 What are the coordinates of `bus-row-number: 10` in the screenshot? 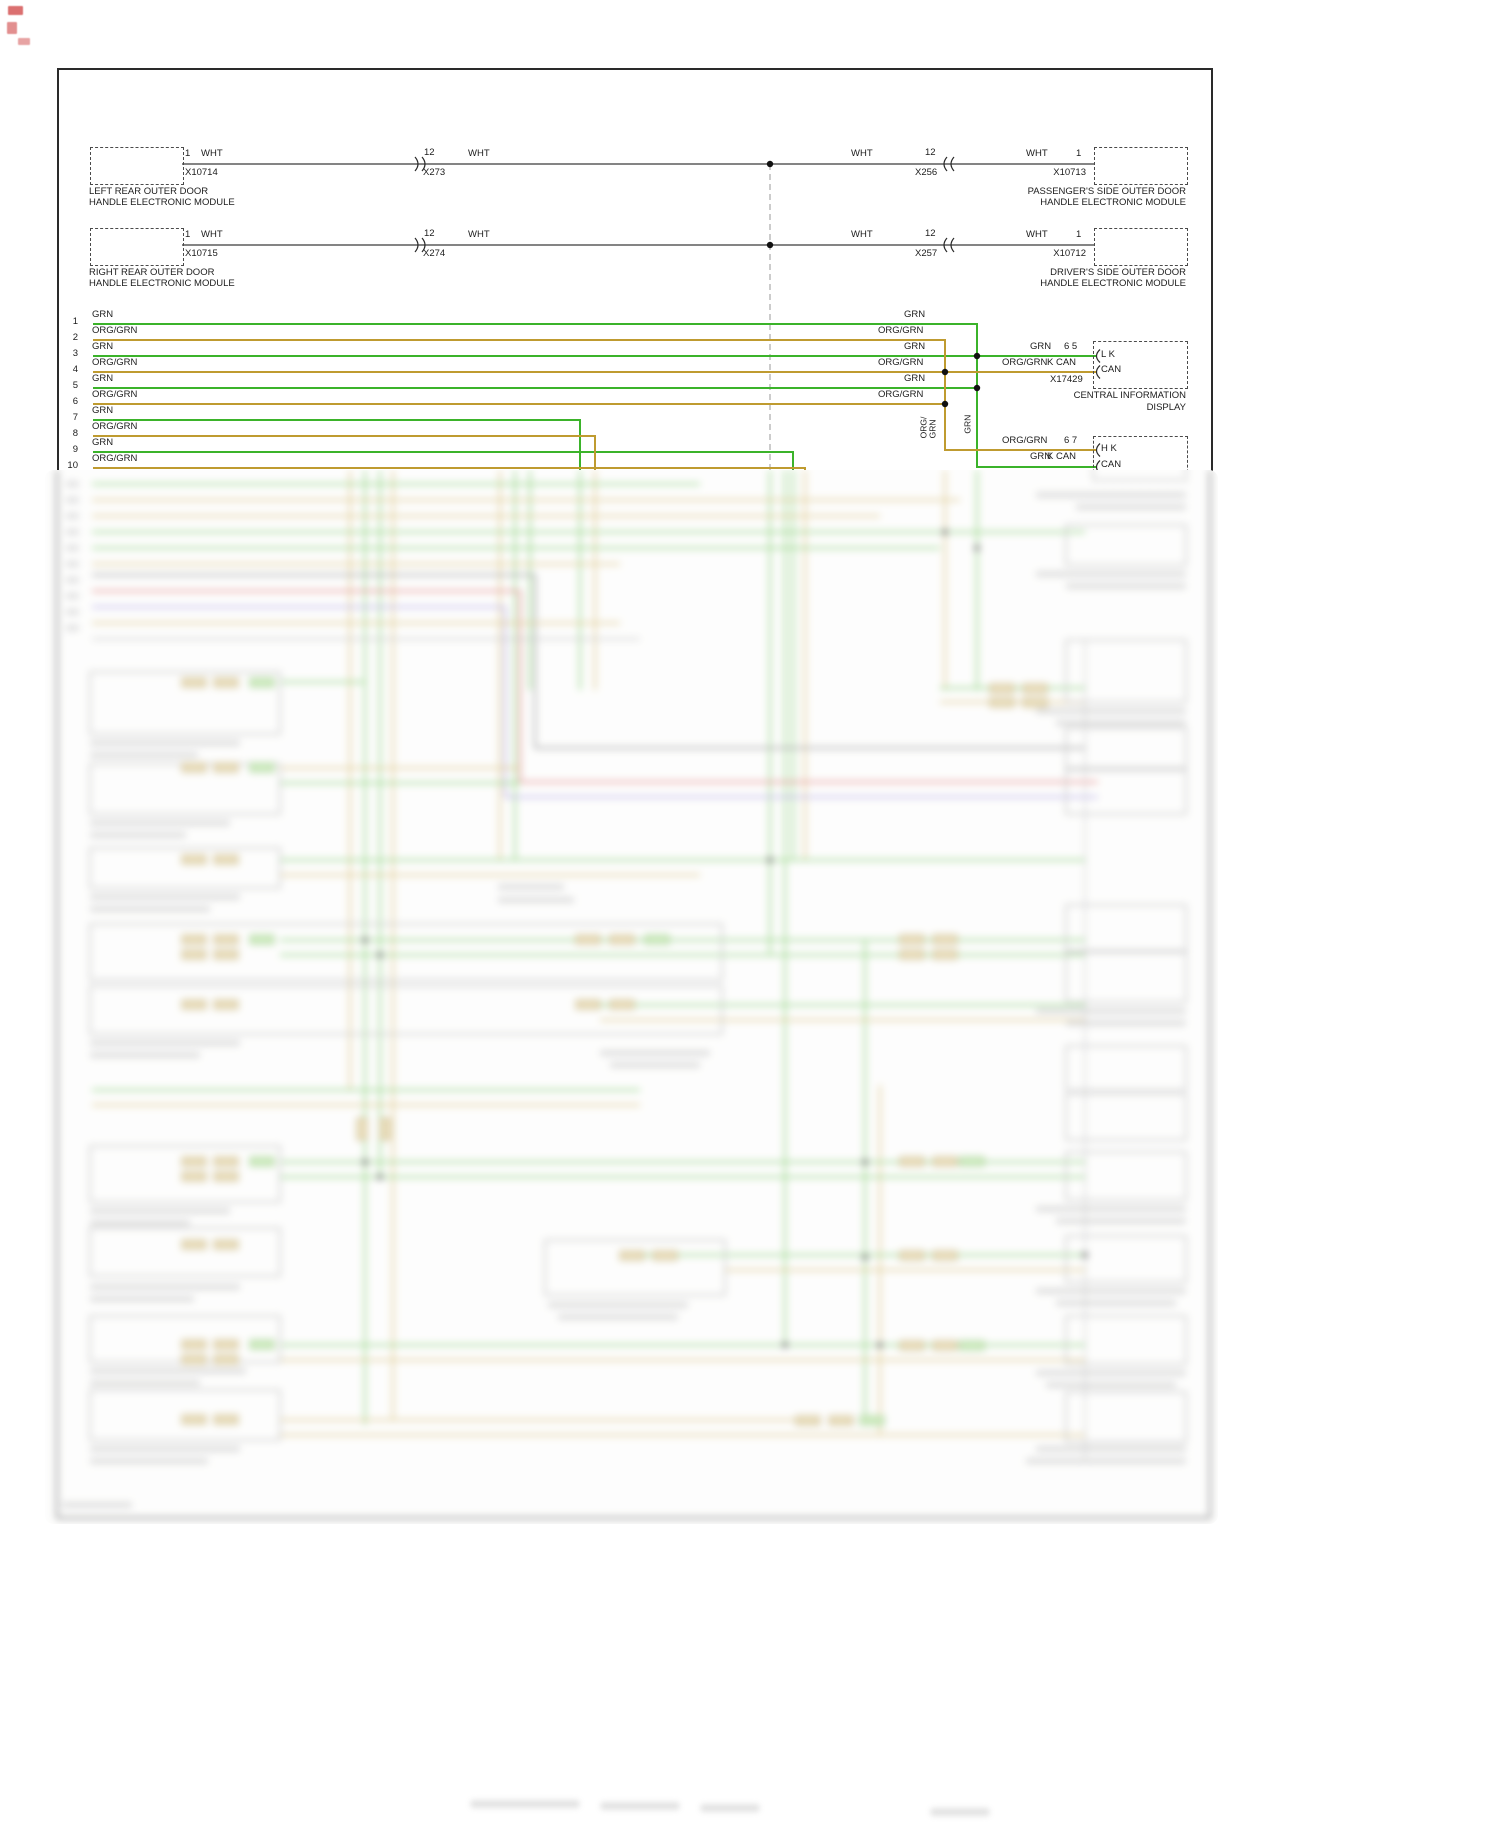 It's located at (72, 465).